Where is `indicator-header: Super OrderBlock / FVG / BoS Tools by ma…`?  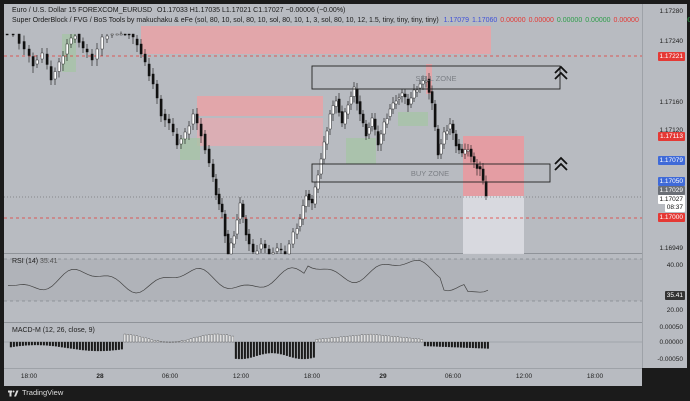
indicator-header: Super OrderBlock / FVG / BoS Tools by ma… is located at coordinates (351, 20).